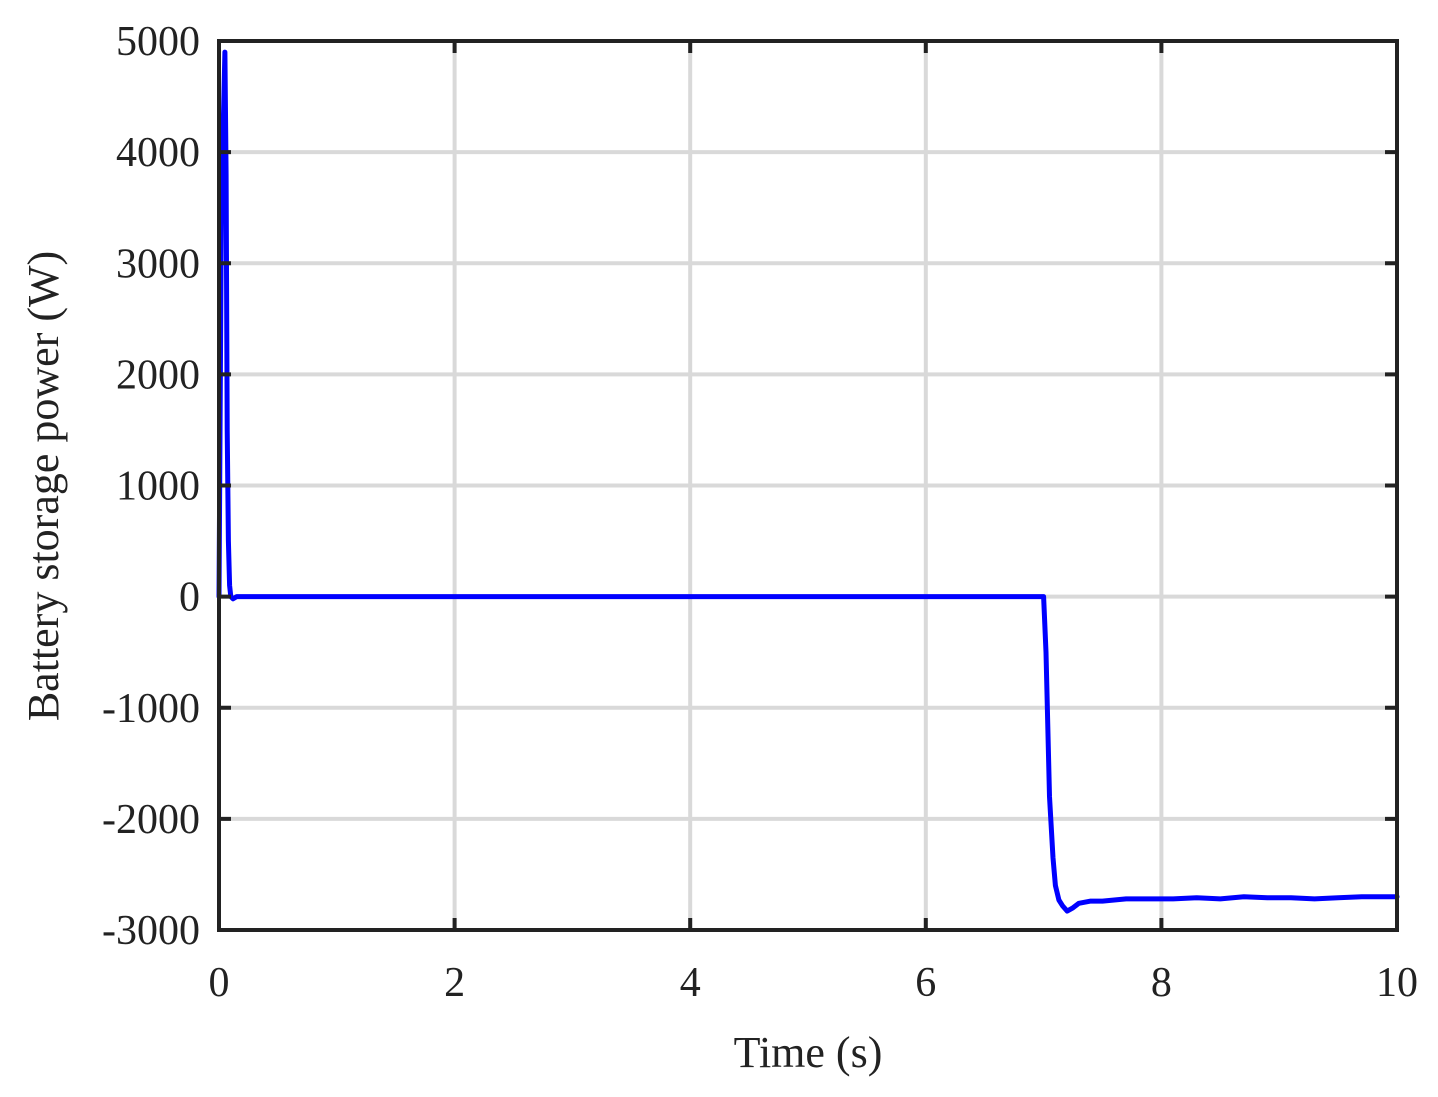 This screenshot has height=1097, width=1438. I want to click on x-axis-label: Time (s), so click(808, 1052).